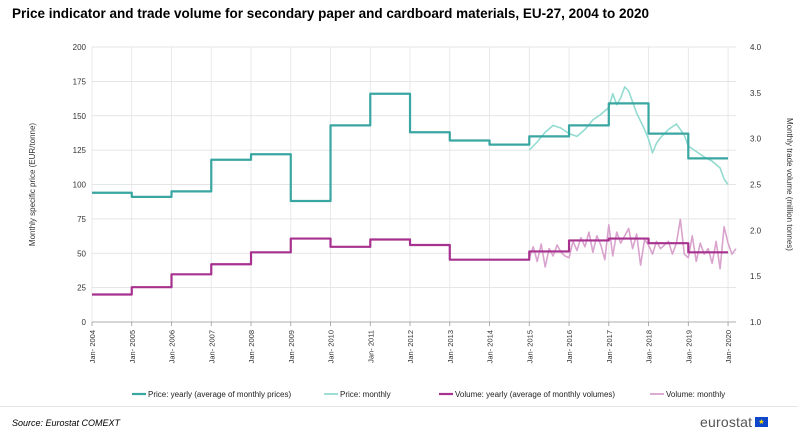  Describe the element at coordinates (81, 288) in the screenshot. I see `y-left-tick-label: 25` at that location.